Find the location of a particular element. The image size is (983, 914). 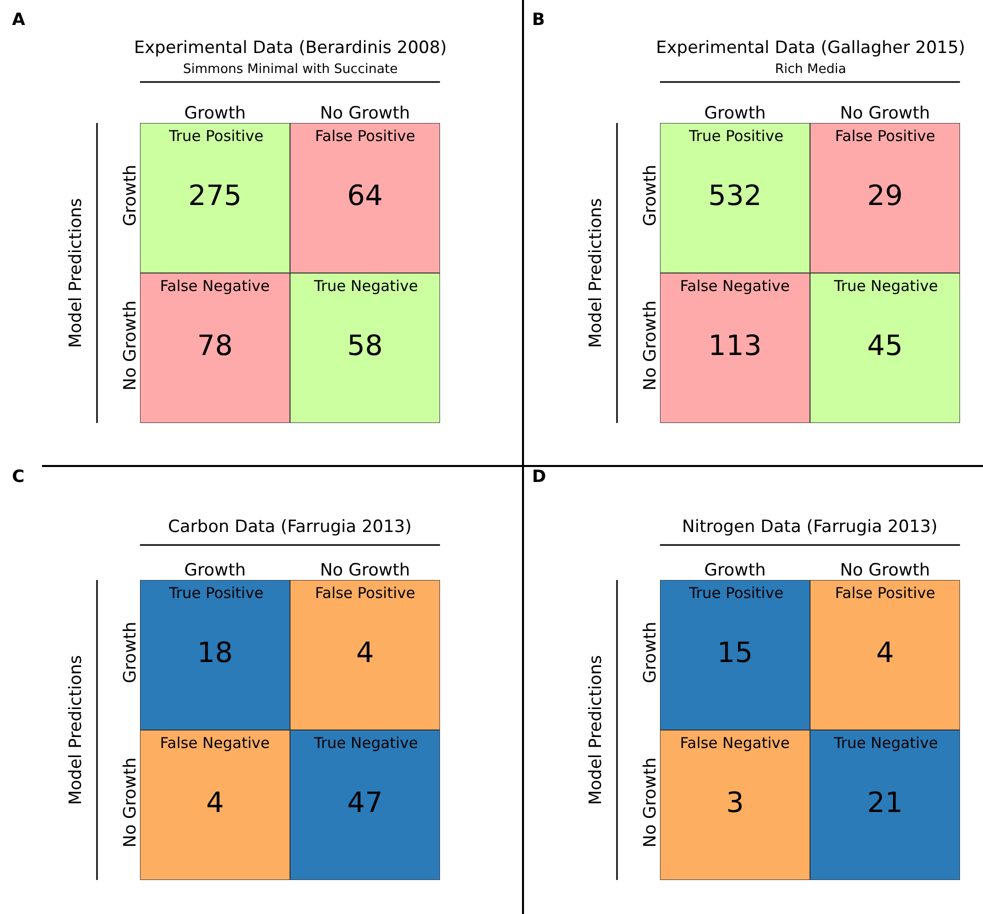

data-label: 64 is located at coordinates (365, 195).